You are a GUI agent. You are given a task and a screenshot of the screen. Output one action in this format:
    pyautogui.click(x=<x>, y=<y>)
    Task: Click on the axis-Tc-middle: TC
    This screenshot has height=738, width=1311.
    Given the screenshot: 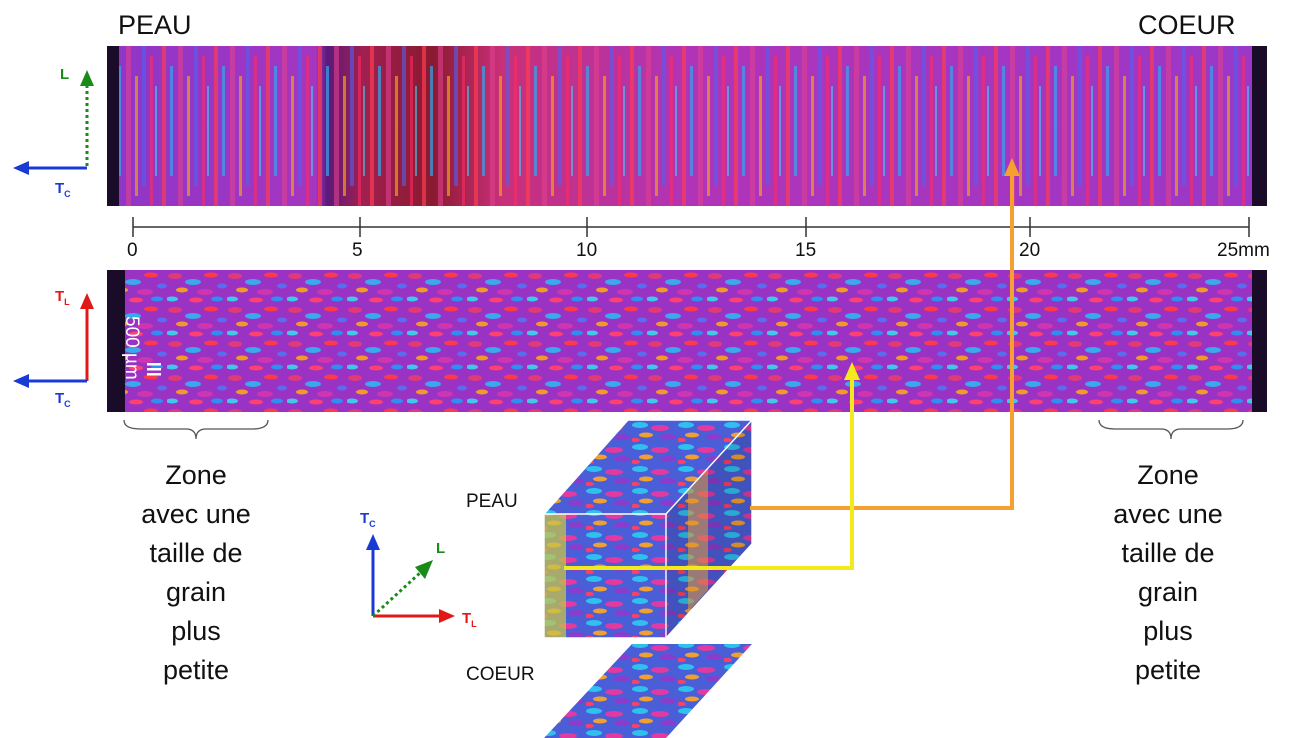 What is the action you would take?
    pyautogui.click(x=63, y=399)
    